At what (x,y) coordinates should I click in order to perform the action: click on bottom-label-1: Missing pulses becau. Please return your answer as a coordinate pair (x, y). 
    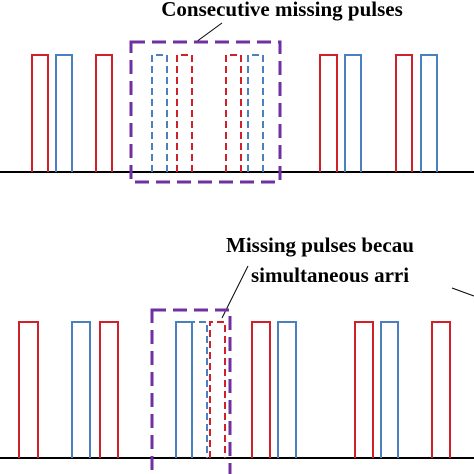
    Looking at the image, I should click on (320, 245).